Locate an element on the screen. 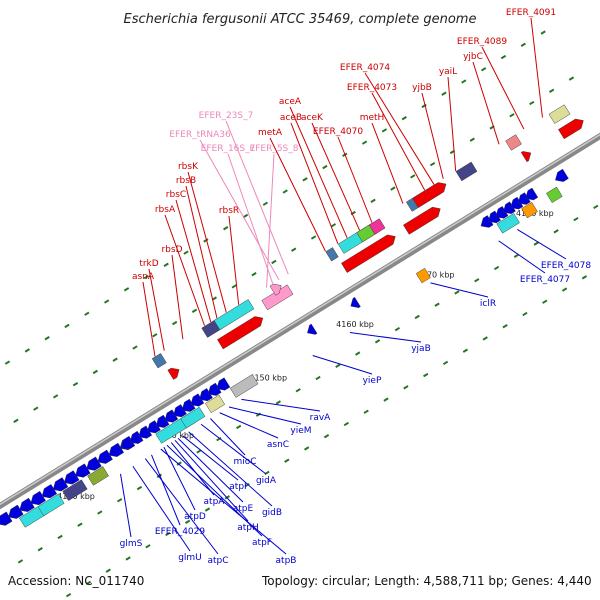  forward-label-EFER_4091: EFER_4091 is located at coordinates (531, 13).